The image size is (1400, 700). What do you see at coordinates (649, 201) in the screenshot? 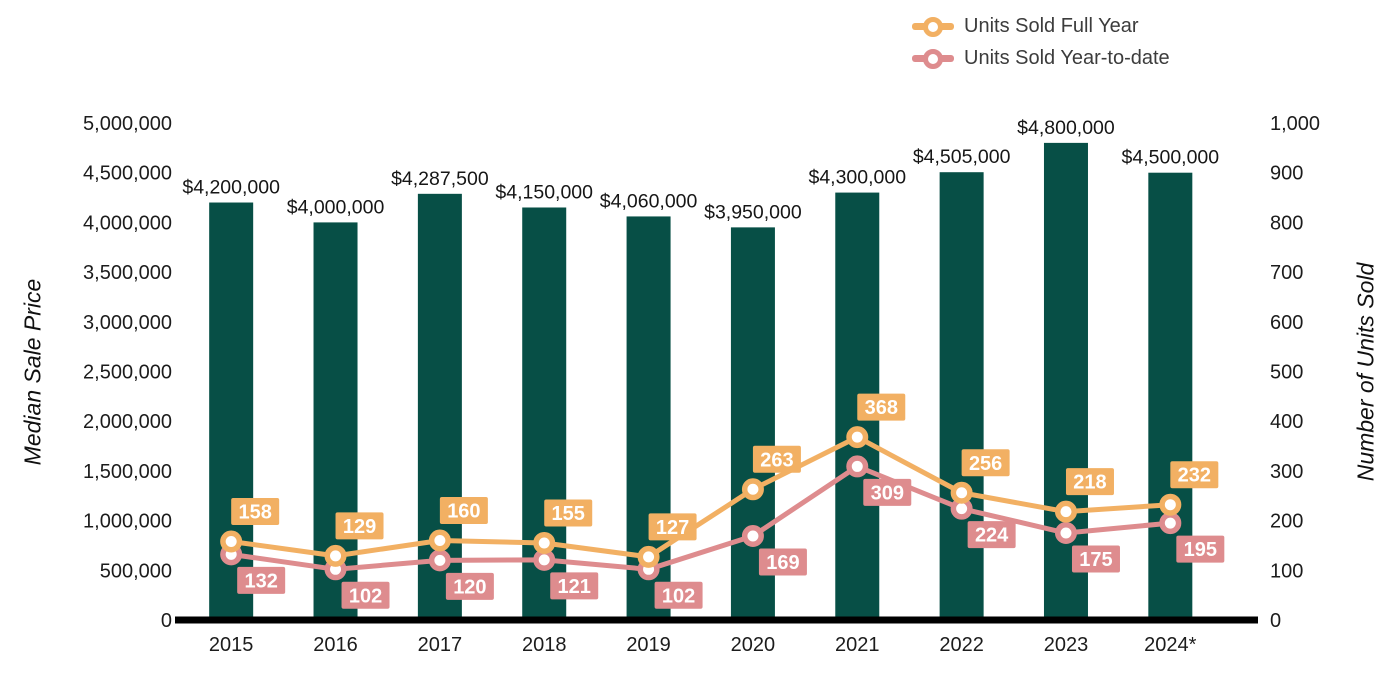
I see `bar-value-label-2019: $4,060,000` at bounding box center [649, 201].